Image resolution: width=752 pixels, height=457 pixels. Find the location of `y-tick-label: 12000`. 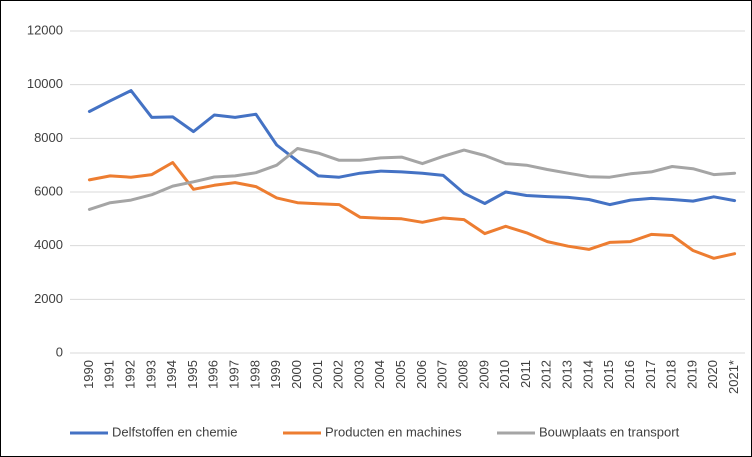

y-tick-label: 12000 is located at coordinates (45, 29).